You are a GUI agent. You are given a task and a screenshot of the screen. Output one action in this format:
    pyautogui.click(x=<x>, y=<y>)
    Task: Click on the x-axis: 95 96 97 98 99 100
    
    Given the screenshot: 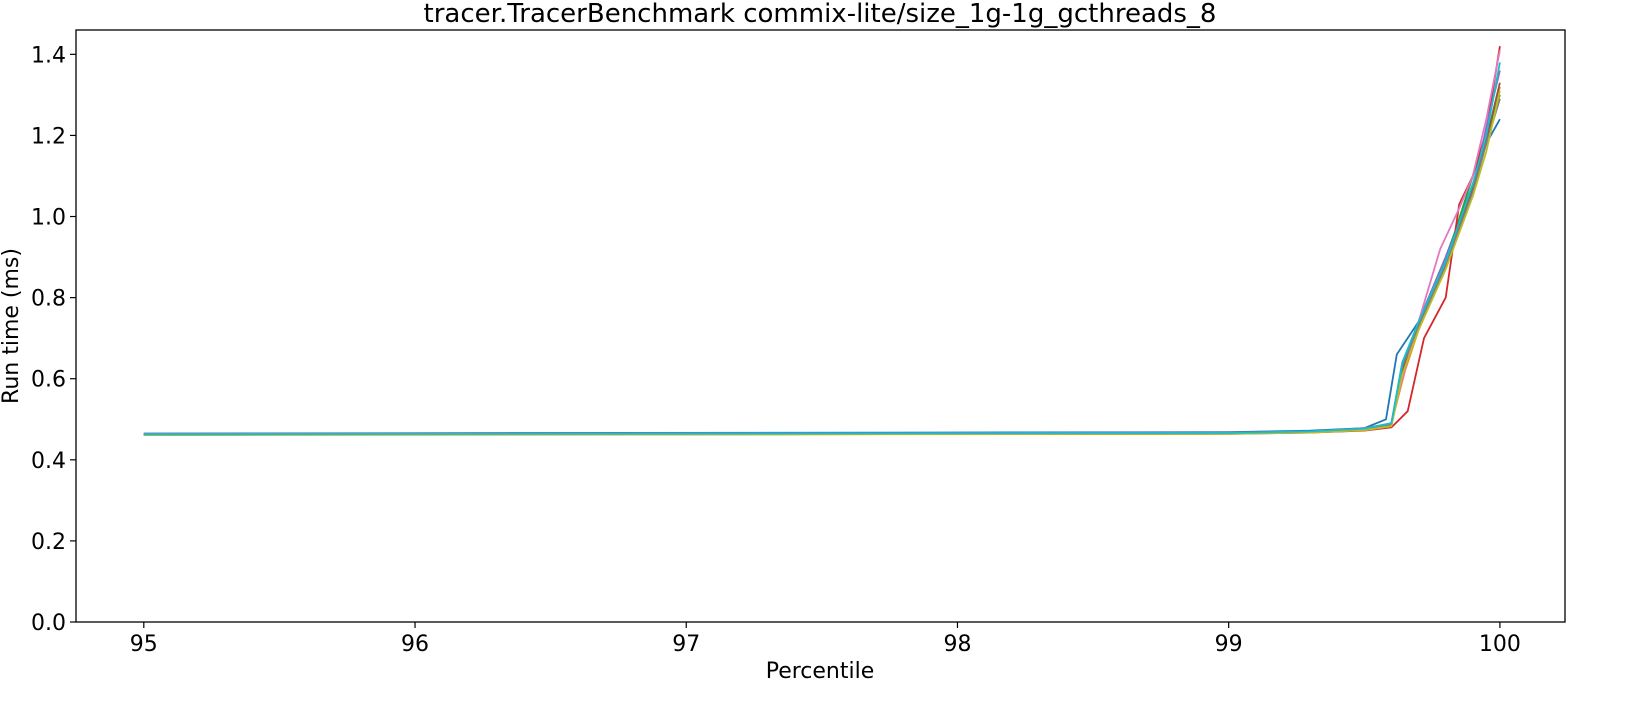 What is the action you would take?
    pyautogui.click(x=825, y=639)
    